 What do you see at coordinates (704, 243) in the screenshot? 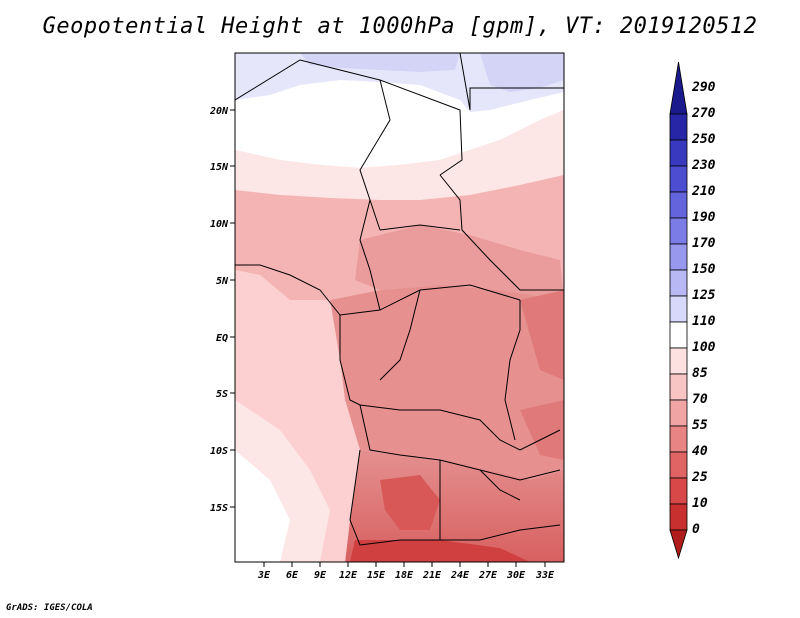
I see `colorbar-label: 170` at bounding box center [704, 243].